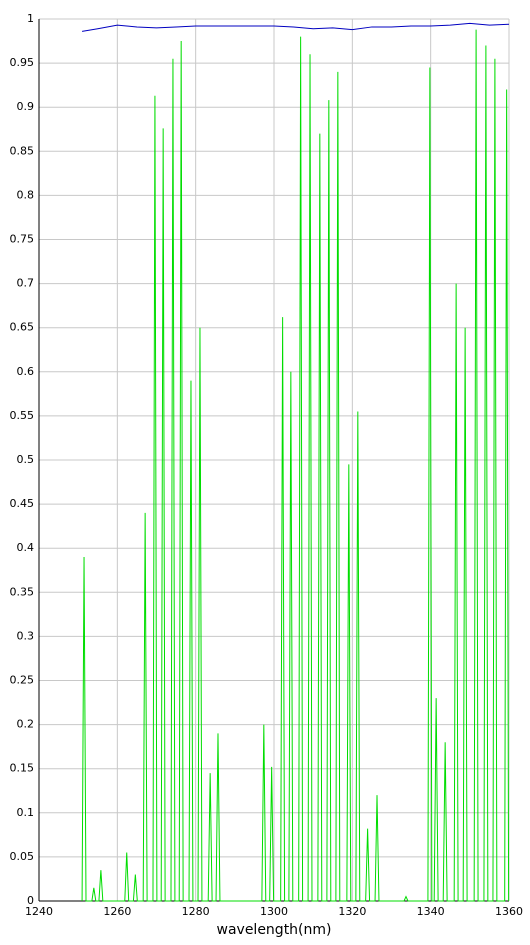 This screenshot has width=530, height=945. I want to click on y-tick-label: 0, so click(30, 900).